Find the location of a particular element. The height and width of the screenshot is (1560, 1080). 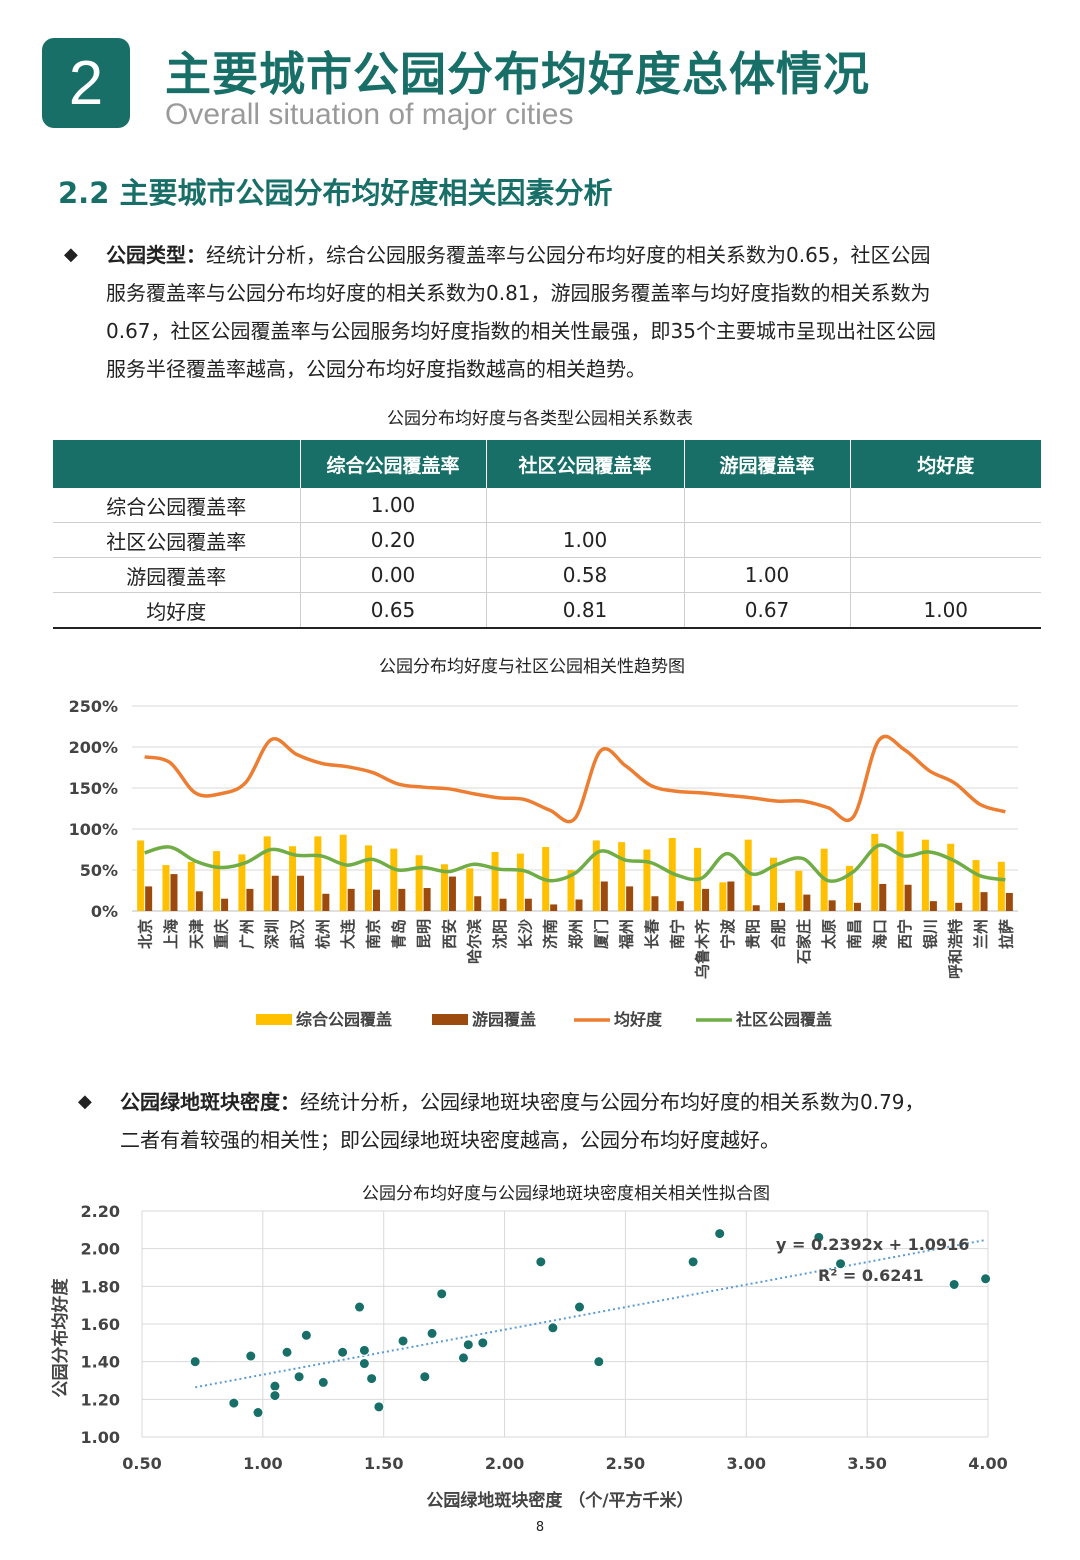

x-tick-label: 0.50 is located at coordinates (141, 1463).